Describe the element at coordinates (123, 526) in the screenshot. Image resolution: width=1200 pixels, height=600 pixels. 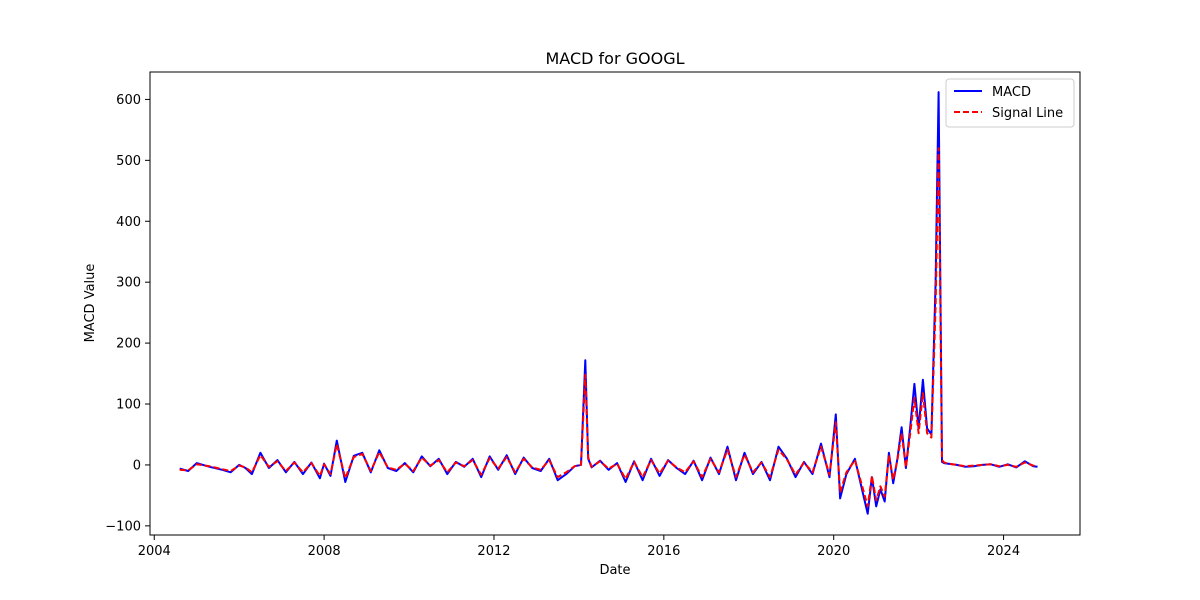
I see `y-tick-label: −100` at that location.